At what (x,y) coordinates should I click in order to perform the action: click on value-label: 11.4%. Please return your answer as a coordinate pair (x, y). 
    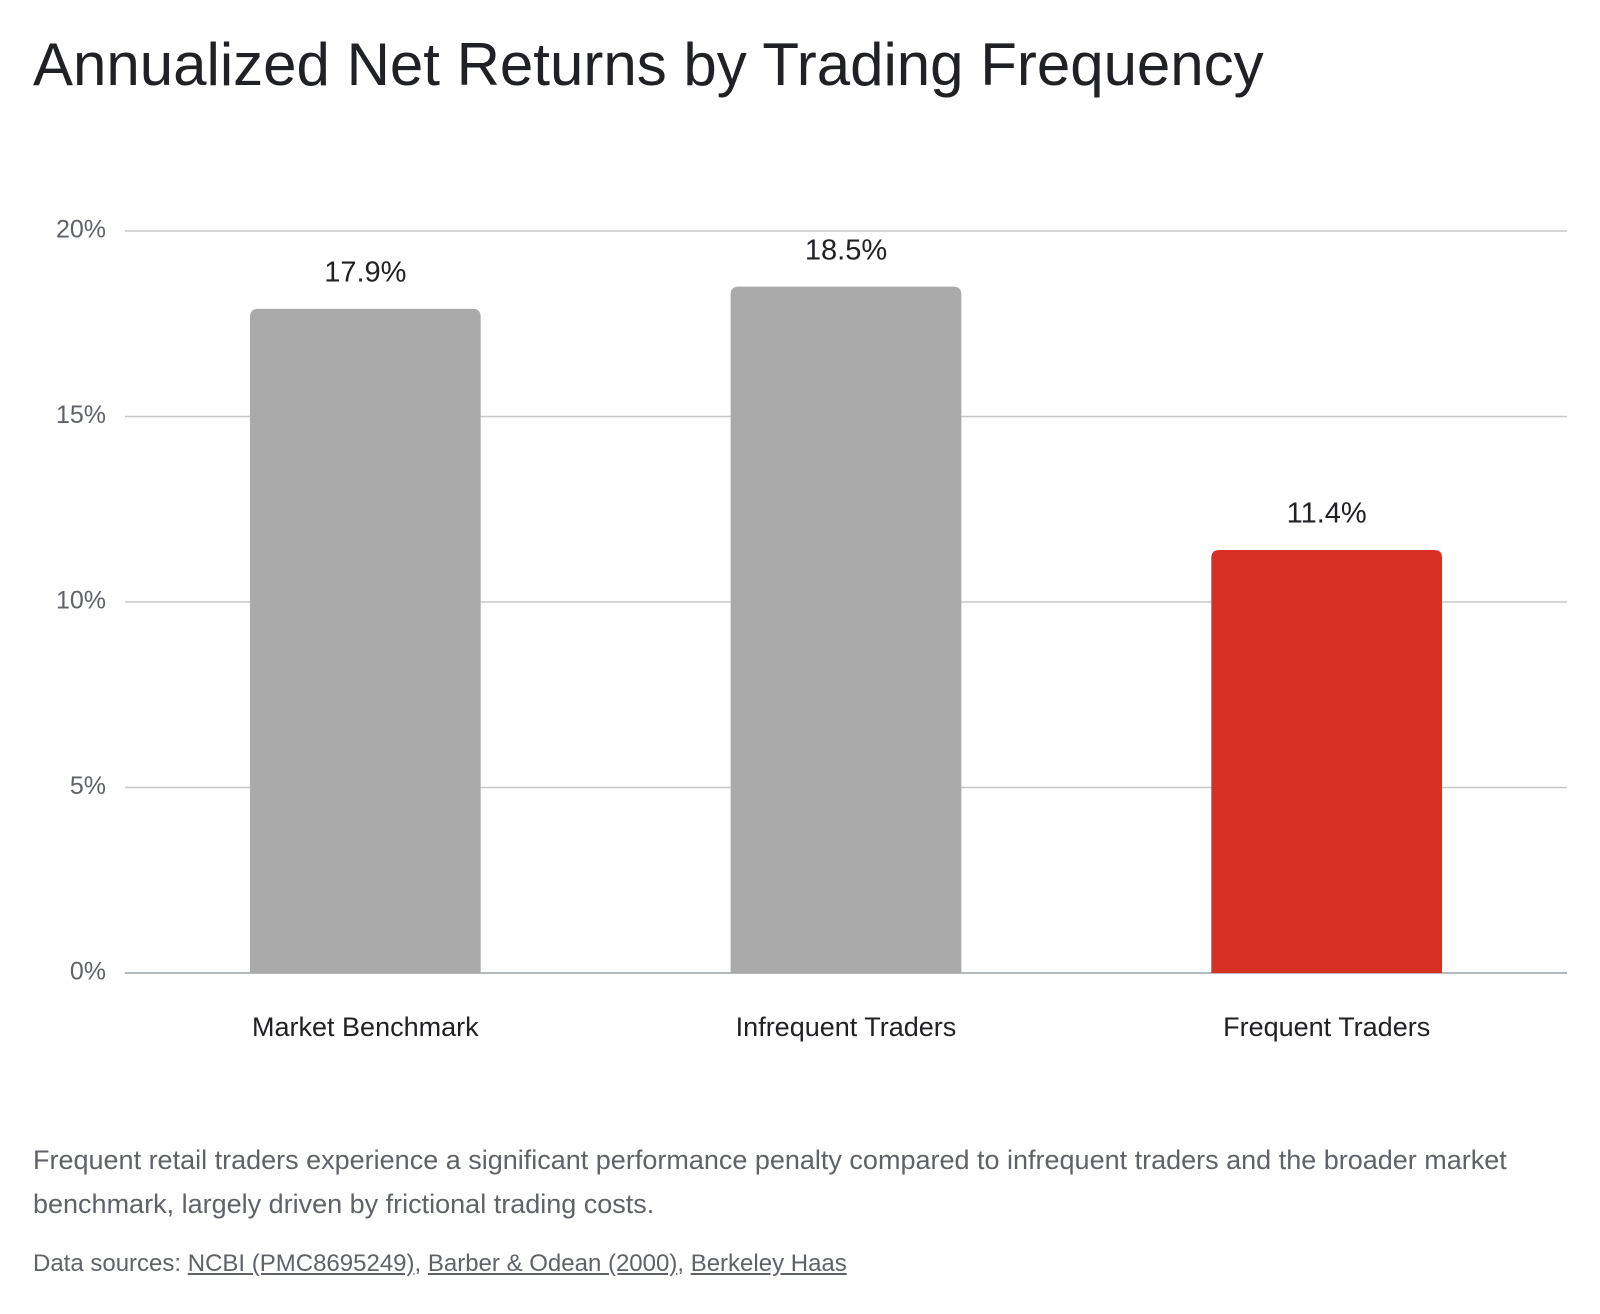
    Looking at the image, I should click on (1327, 514).